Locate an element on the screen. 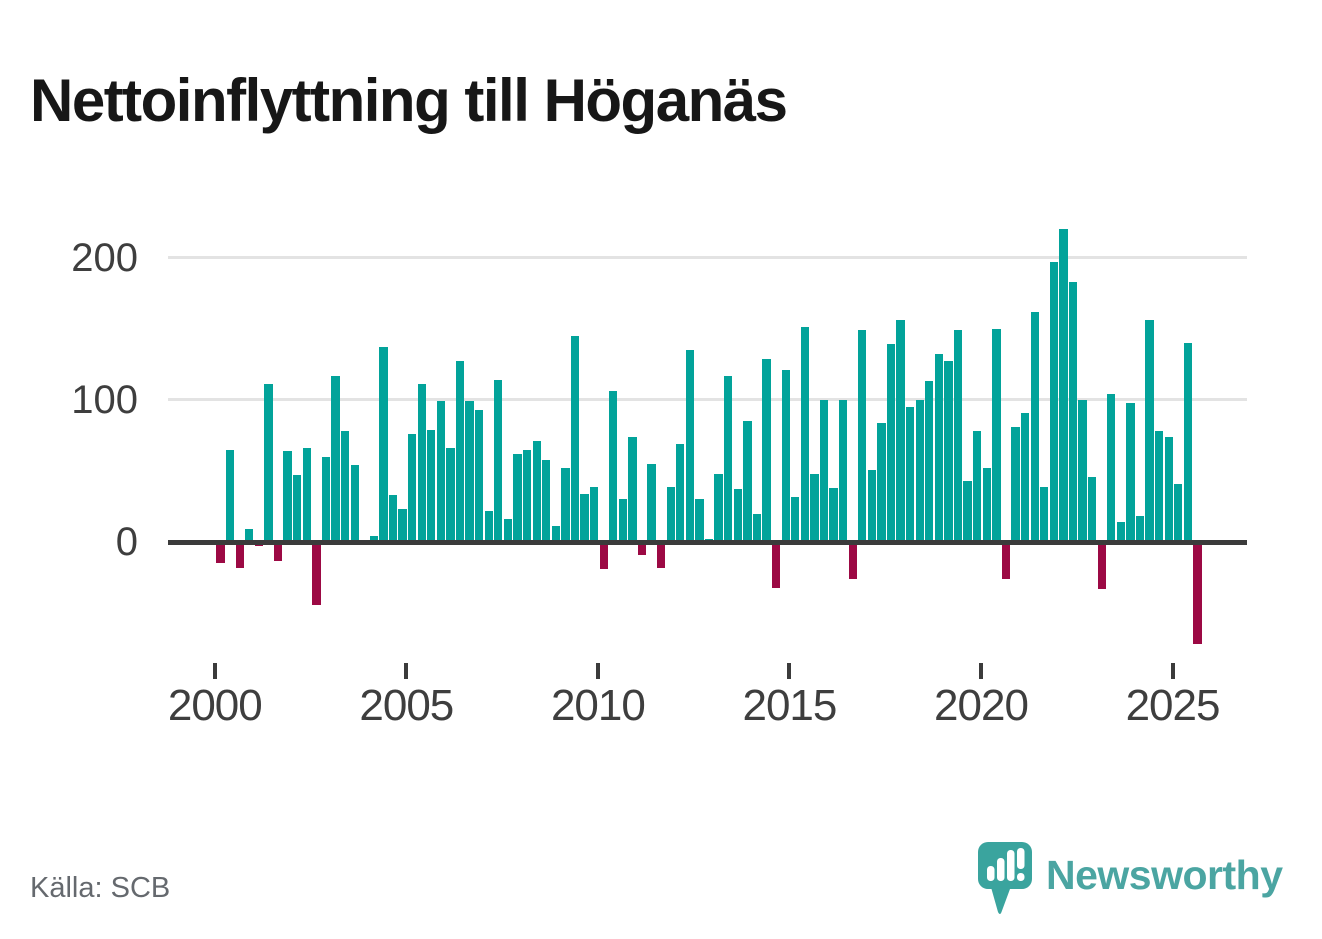  bar-2025q3 is located at coordinates (1197, 593).